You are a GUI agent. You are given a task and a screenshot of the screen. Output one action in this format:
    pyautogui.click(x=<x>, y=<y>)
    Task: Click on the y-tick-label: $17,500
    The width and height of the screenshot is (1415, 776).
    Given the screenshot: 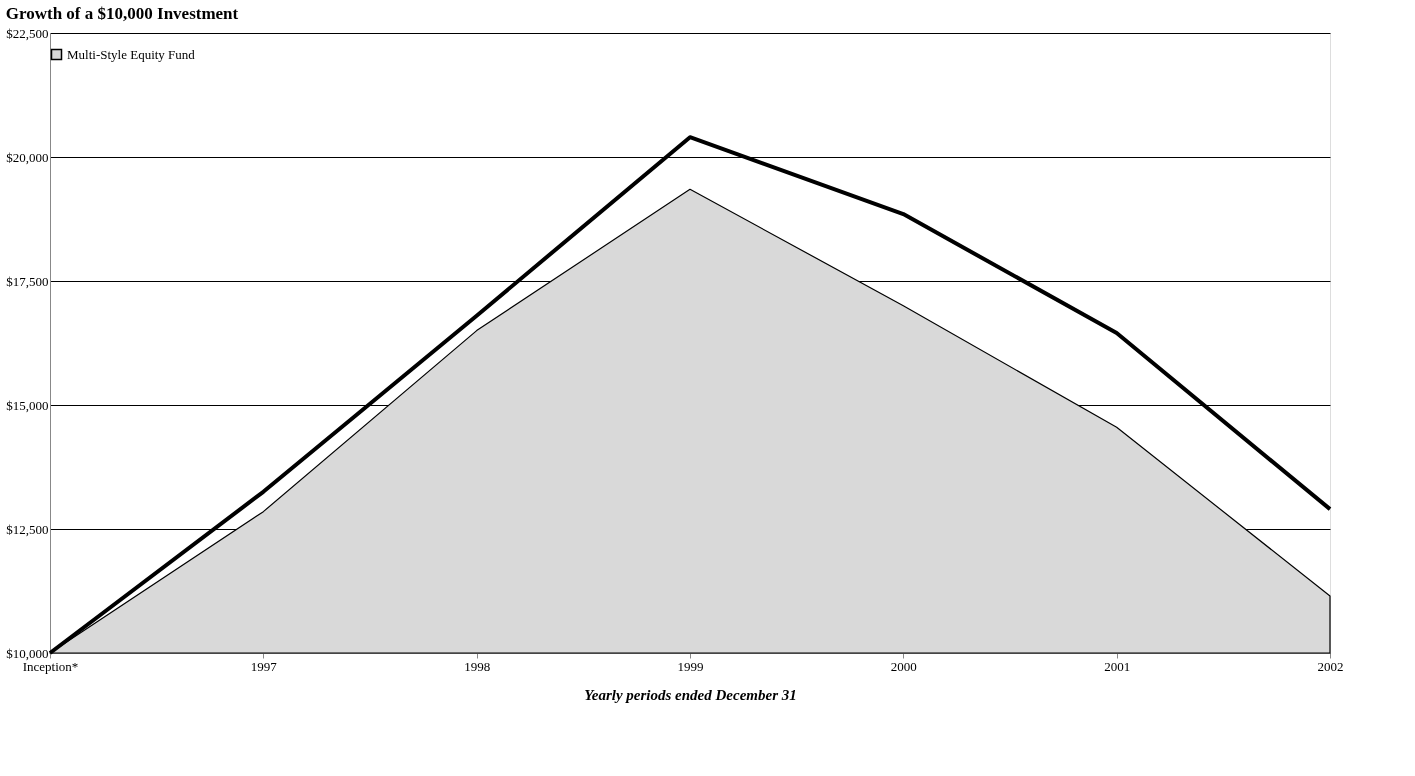 What is the action you would take?
    pyautogui.click(x=27, y=281)
    